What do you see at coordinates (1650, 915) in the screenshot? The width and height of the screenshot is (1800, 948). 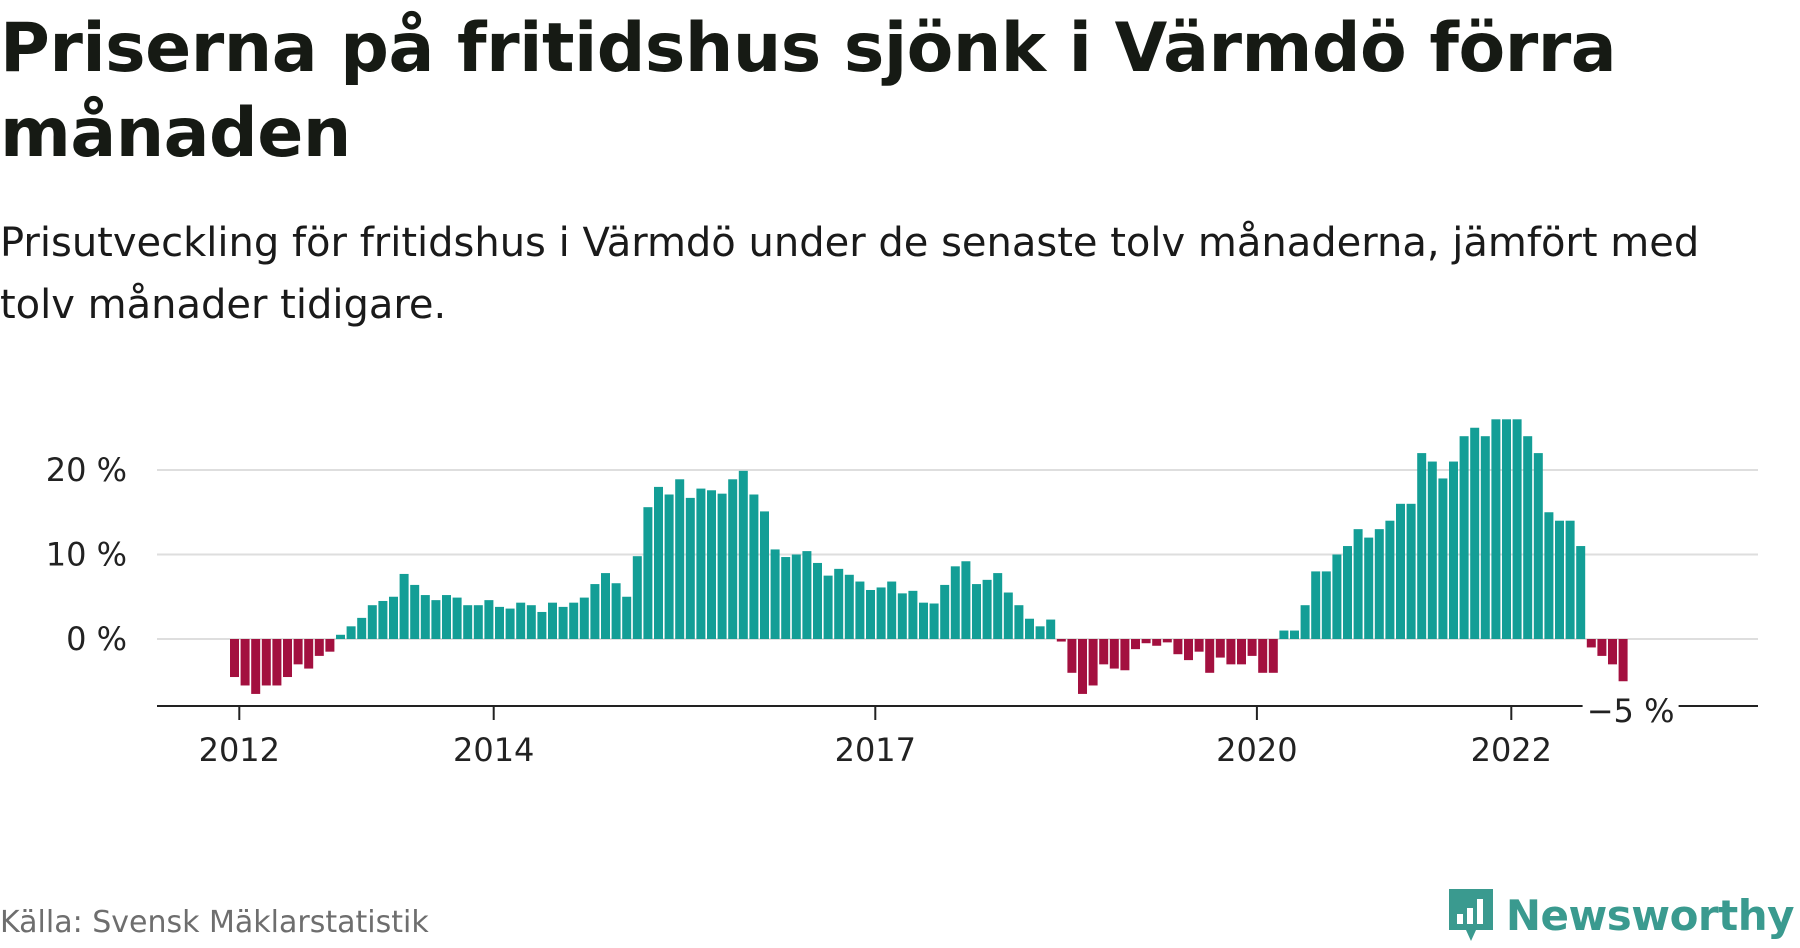 I see `brand-name: Newsworthy` at bounding box center [1650, 915].